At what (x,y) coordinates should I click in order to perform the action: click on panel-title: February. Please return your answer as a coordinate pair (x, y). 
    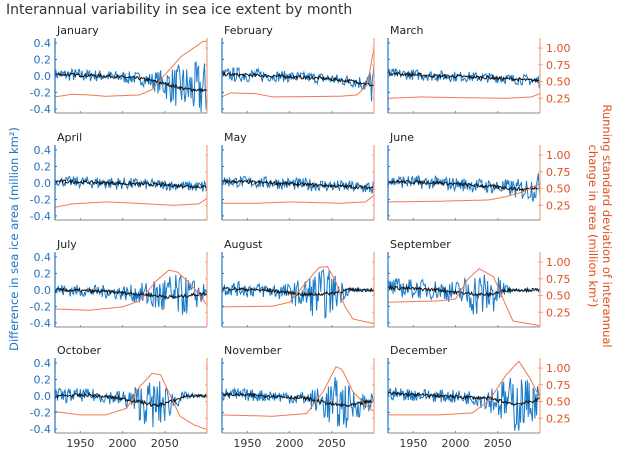
    Looking at the image, I should click on (248, 30).